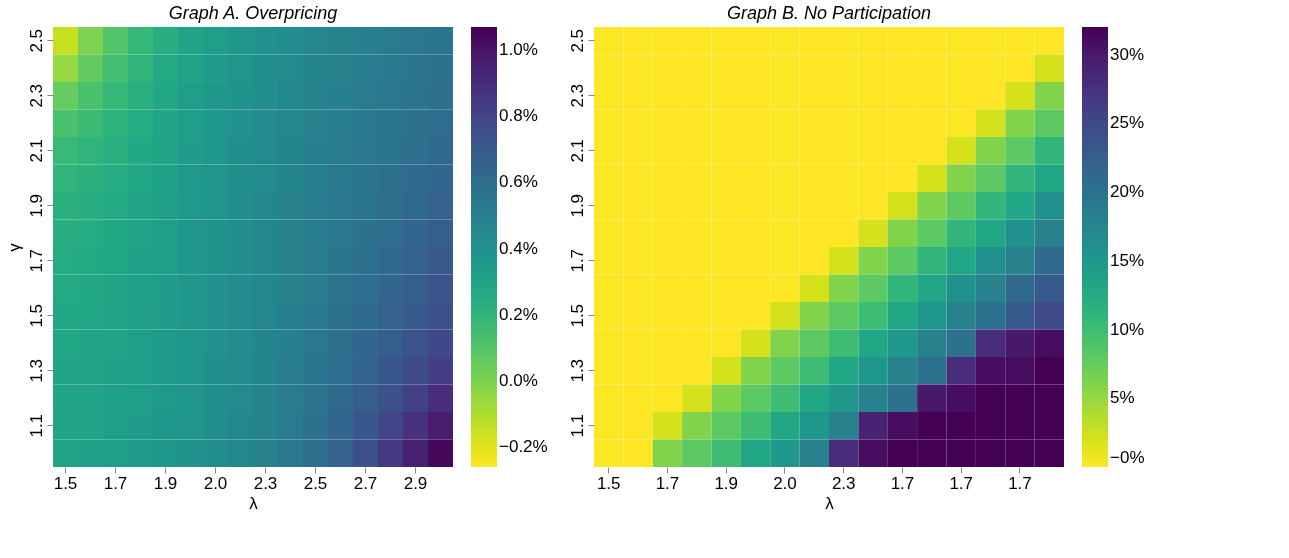  Describe the element at coordinates (1127, 123) in the screenshot. I see `color-bar-label: 25%` at that location.